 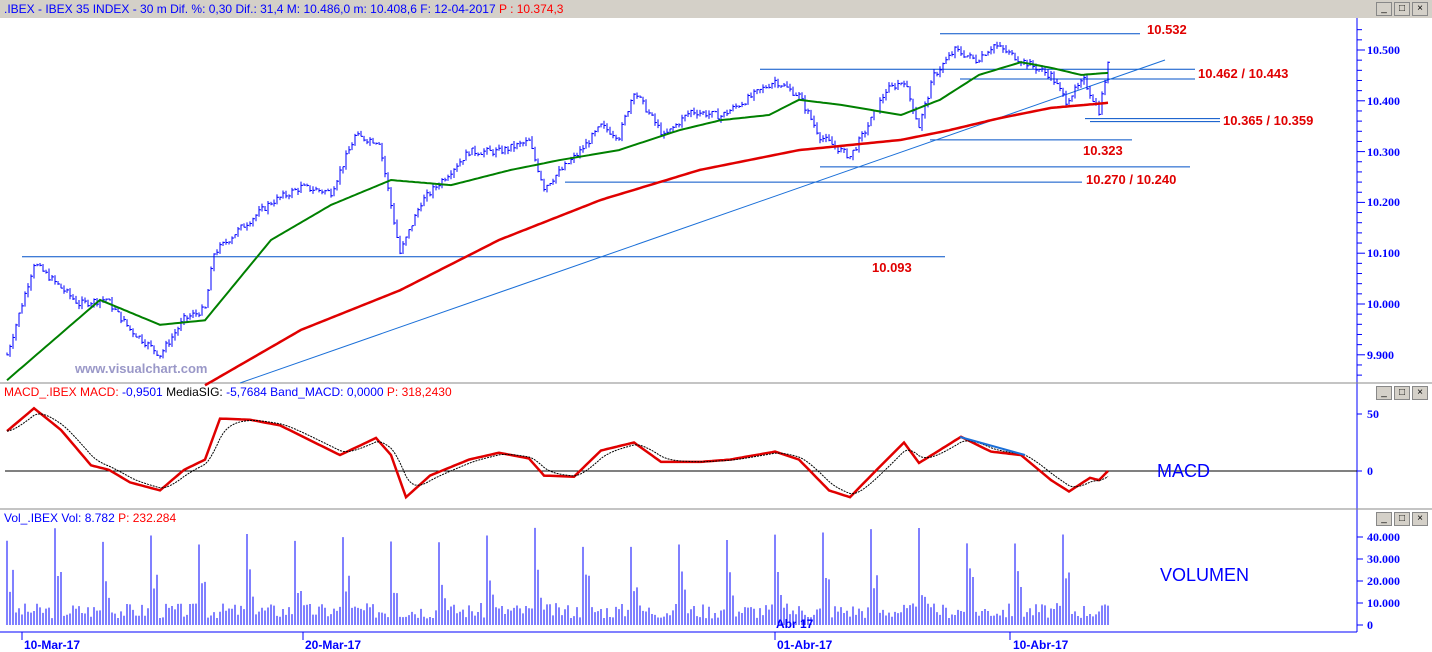 I want to click on y-tick: 10.100, so click(x=1383, y=253).